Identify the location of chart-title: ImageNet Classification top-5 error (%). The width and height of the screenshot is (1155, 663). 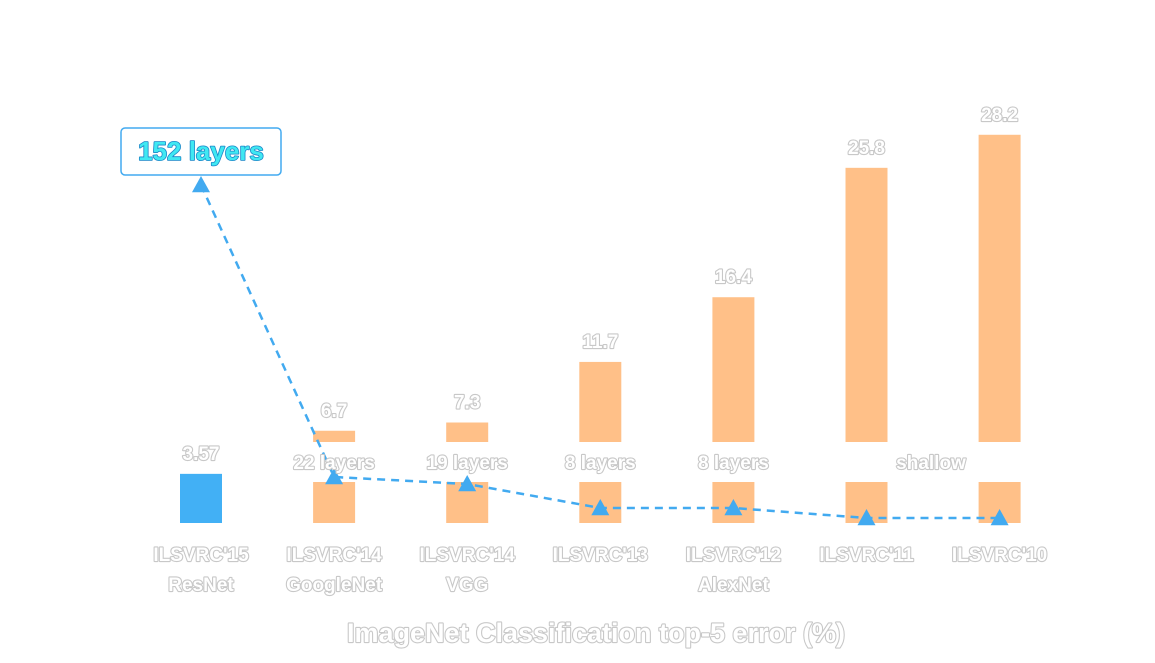
(596, 633).